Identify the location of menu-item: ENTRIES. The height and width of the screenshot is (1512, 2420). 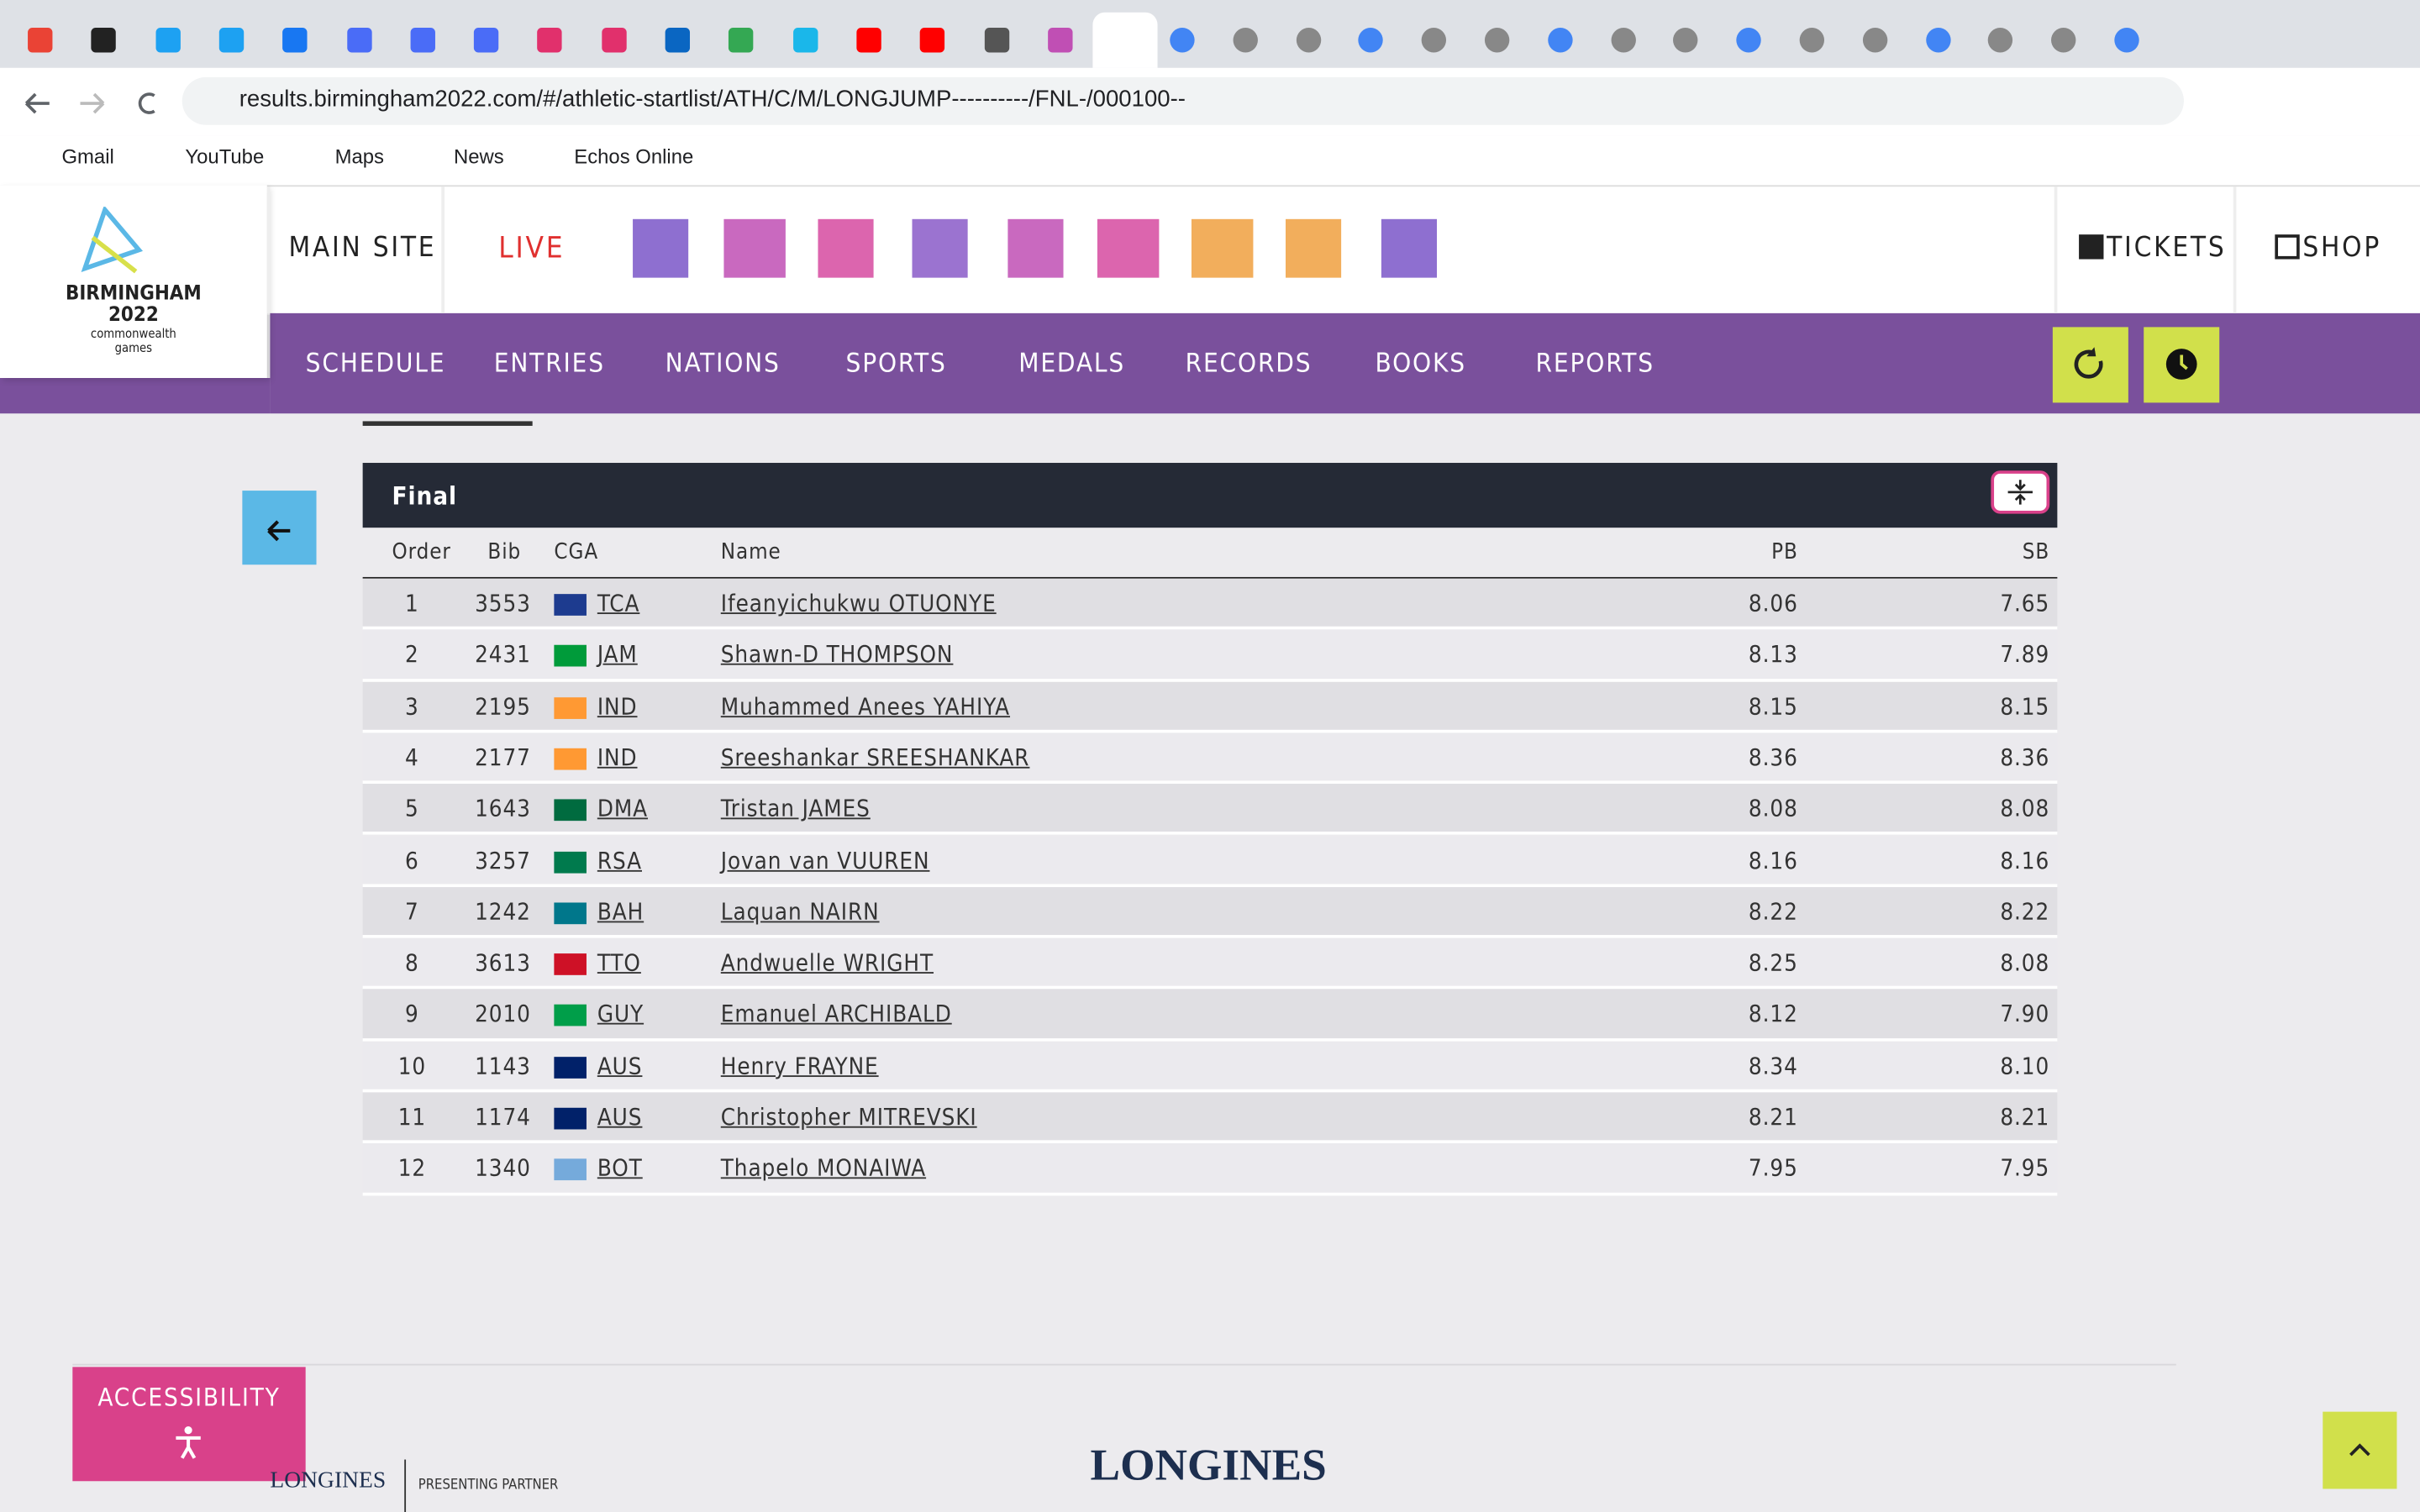
(549, 364).